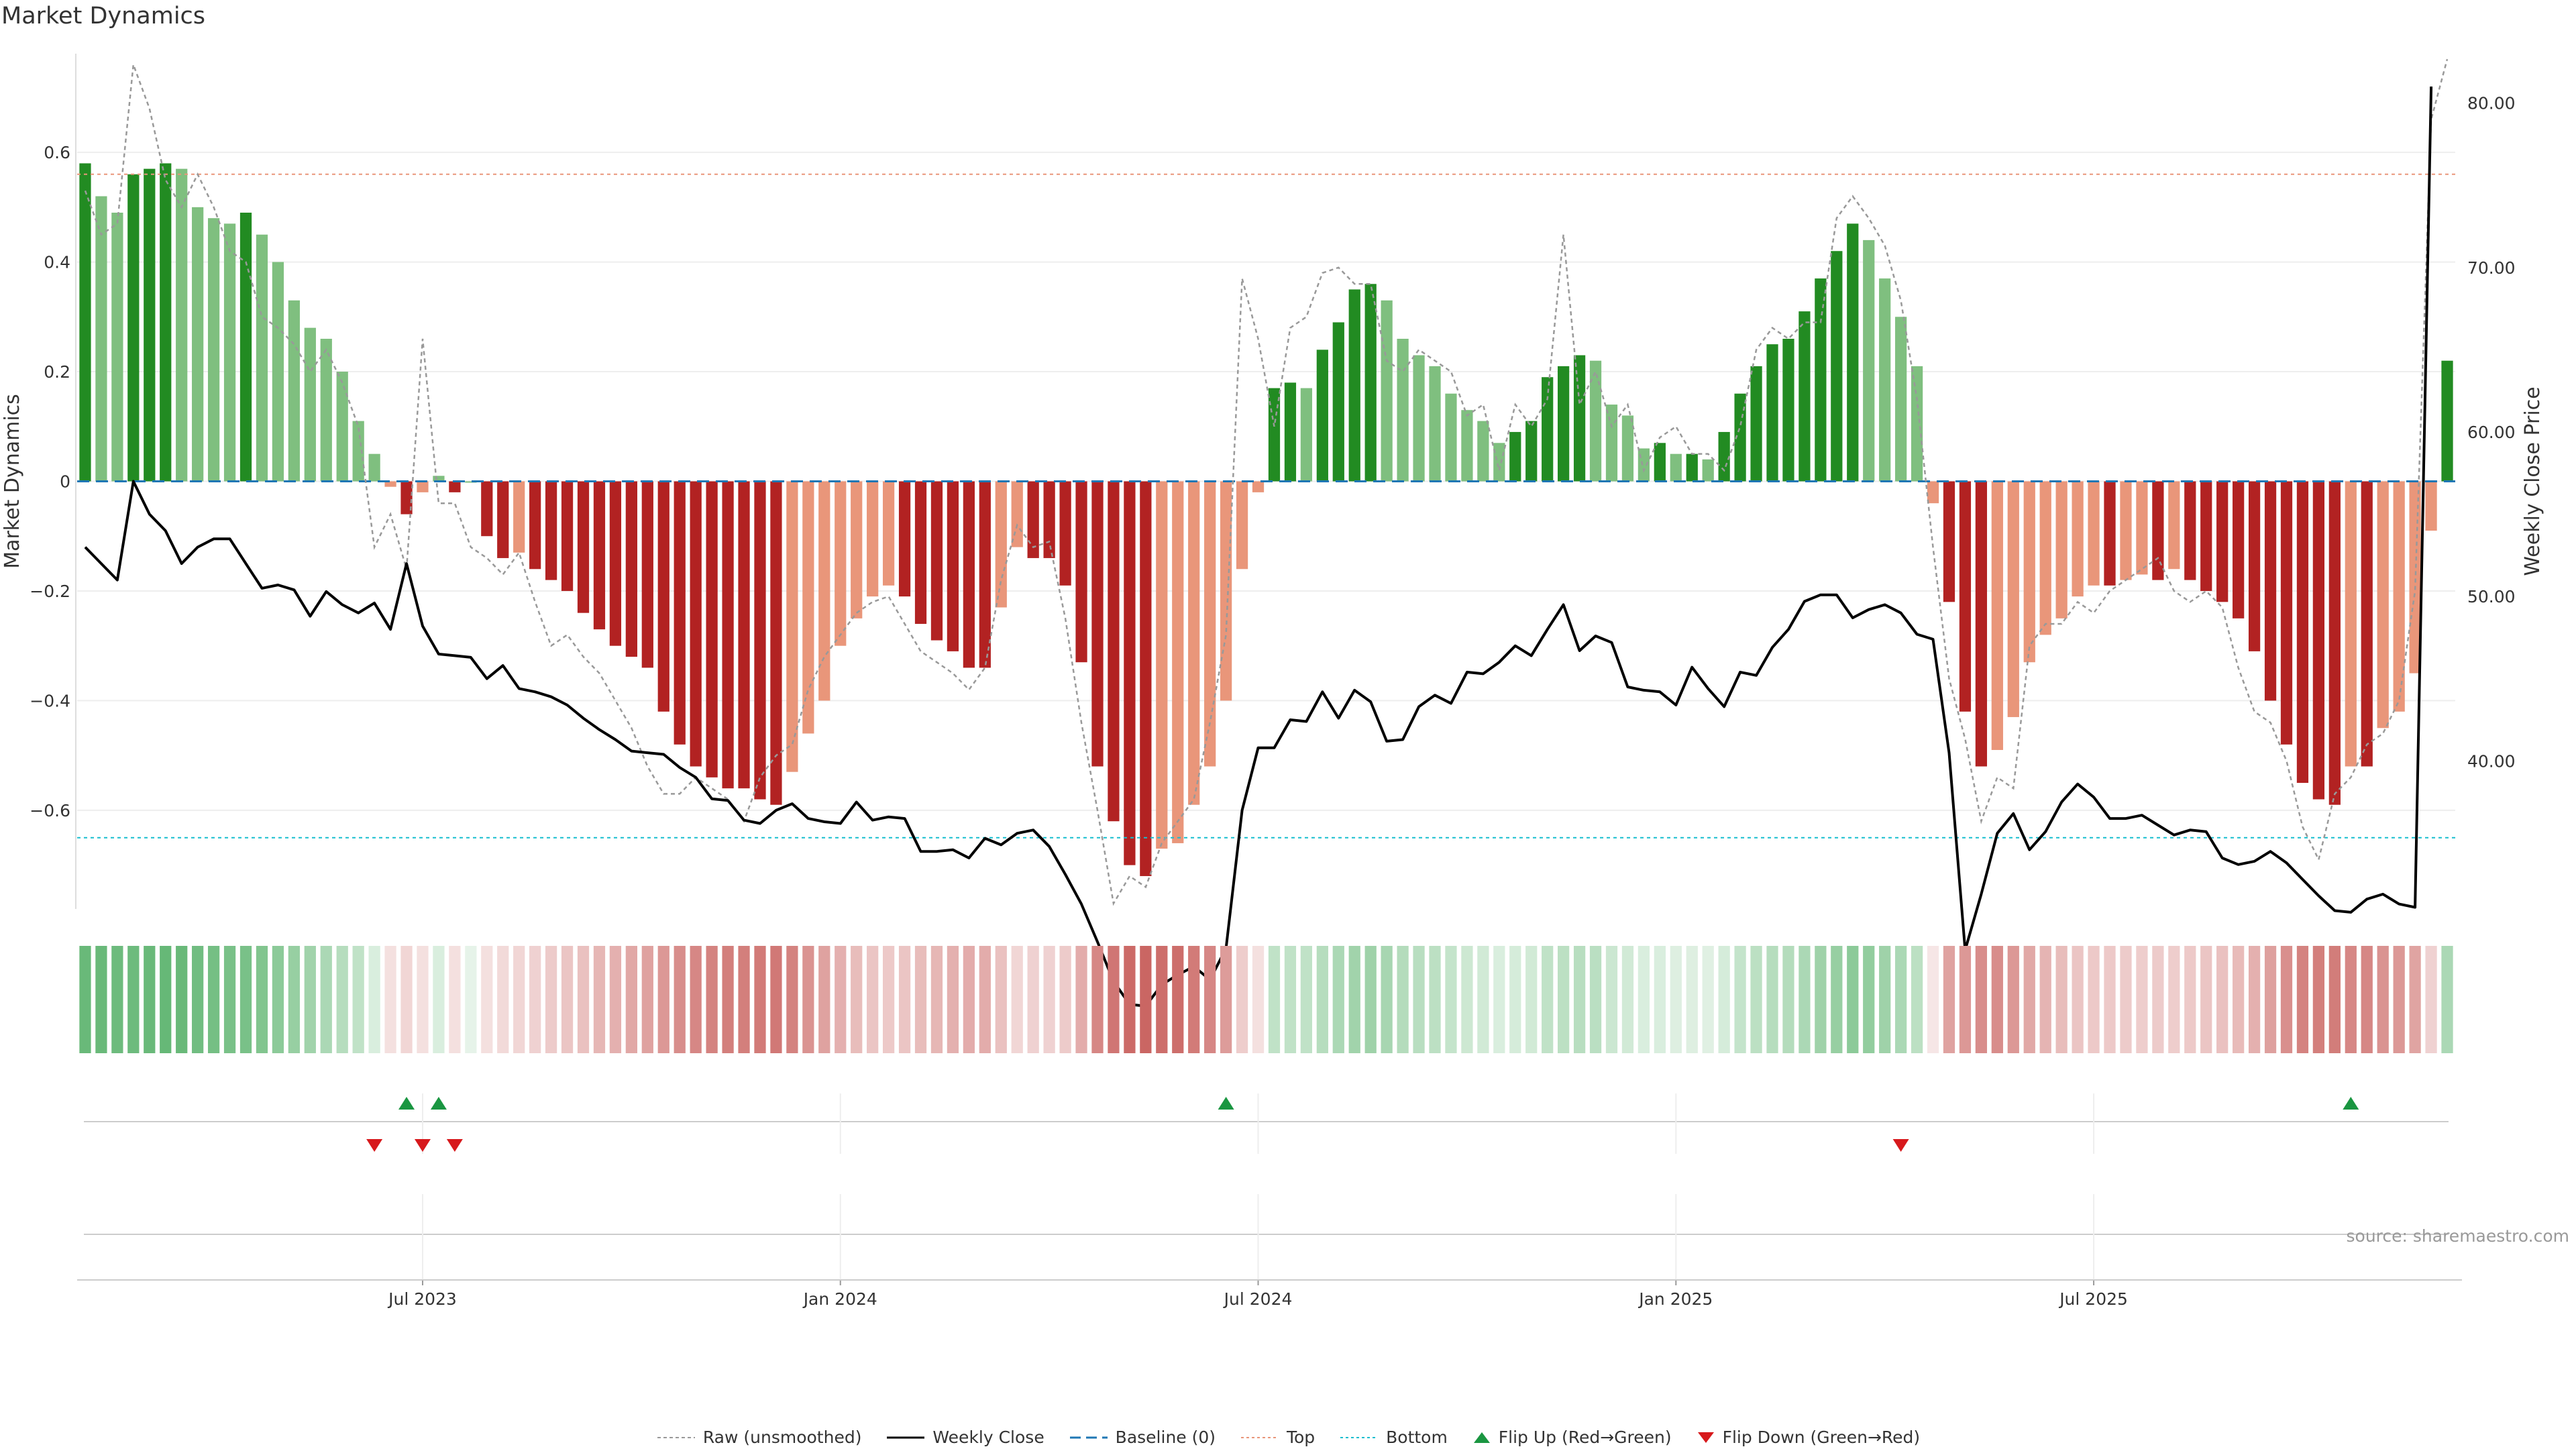 This screenshot has height=1449, width=2576. I want to click on legend-item-top: Top, so click(1277, 1437).